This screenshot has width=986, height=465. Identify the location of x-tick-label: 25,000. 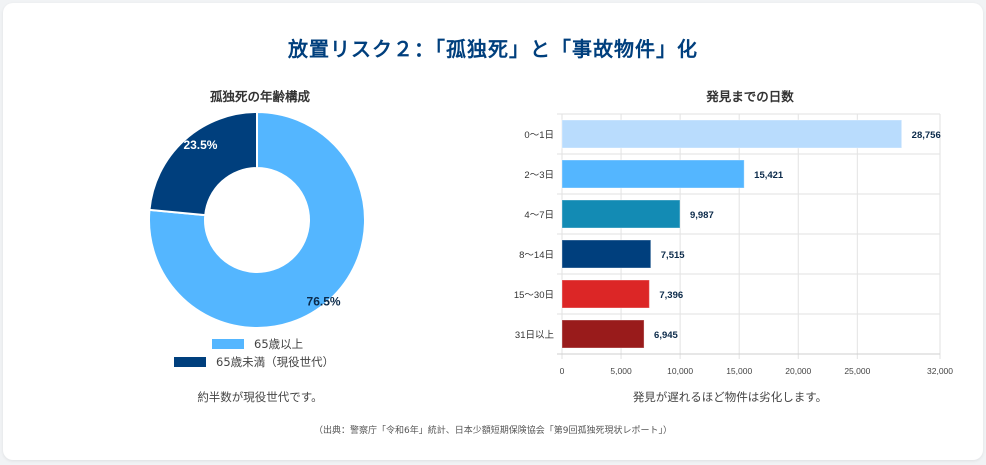
(857, 371).